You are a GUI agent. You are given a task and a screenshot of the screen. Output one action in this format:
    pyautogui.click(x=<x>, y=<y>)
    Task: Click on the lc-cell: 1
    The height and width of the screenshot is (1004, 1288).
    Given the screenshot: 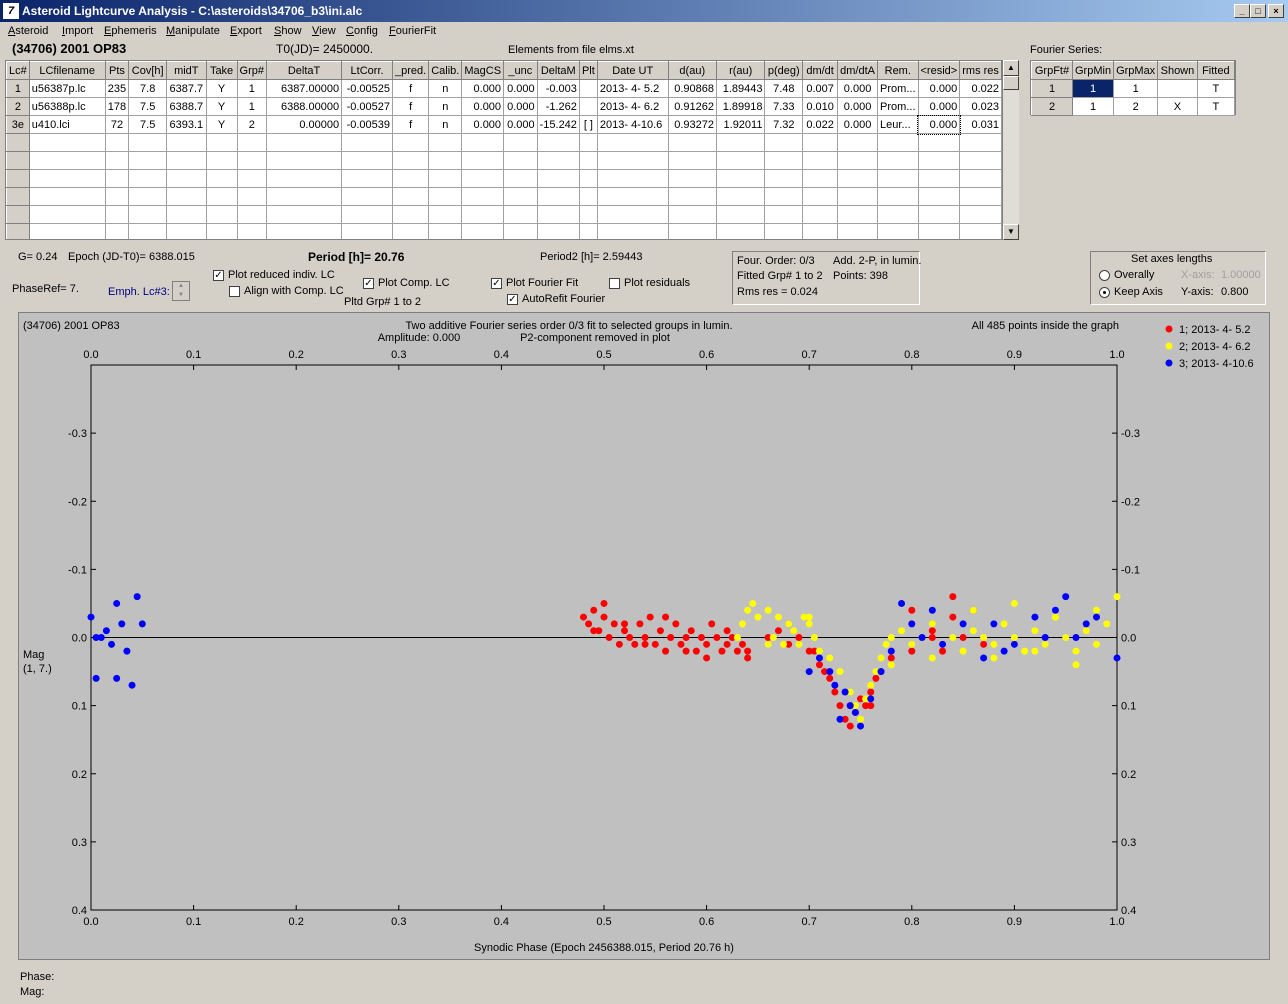 What is the action you would take?
    pyautogui.click(x=251, y=88)
    